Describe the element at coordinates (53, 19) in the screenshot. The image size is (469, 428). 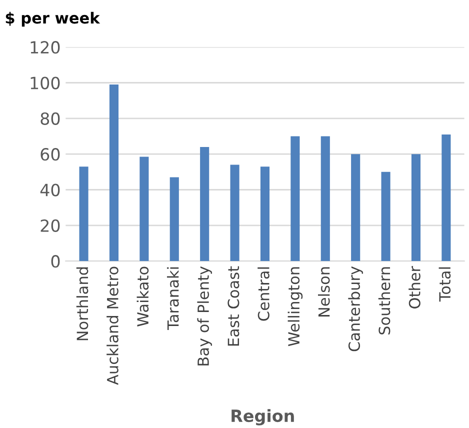
I see `y-axis-title: $ per week` at that location.